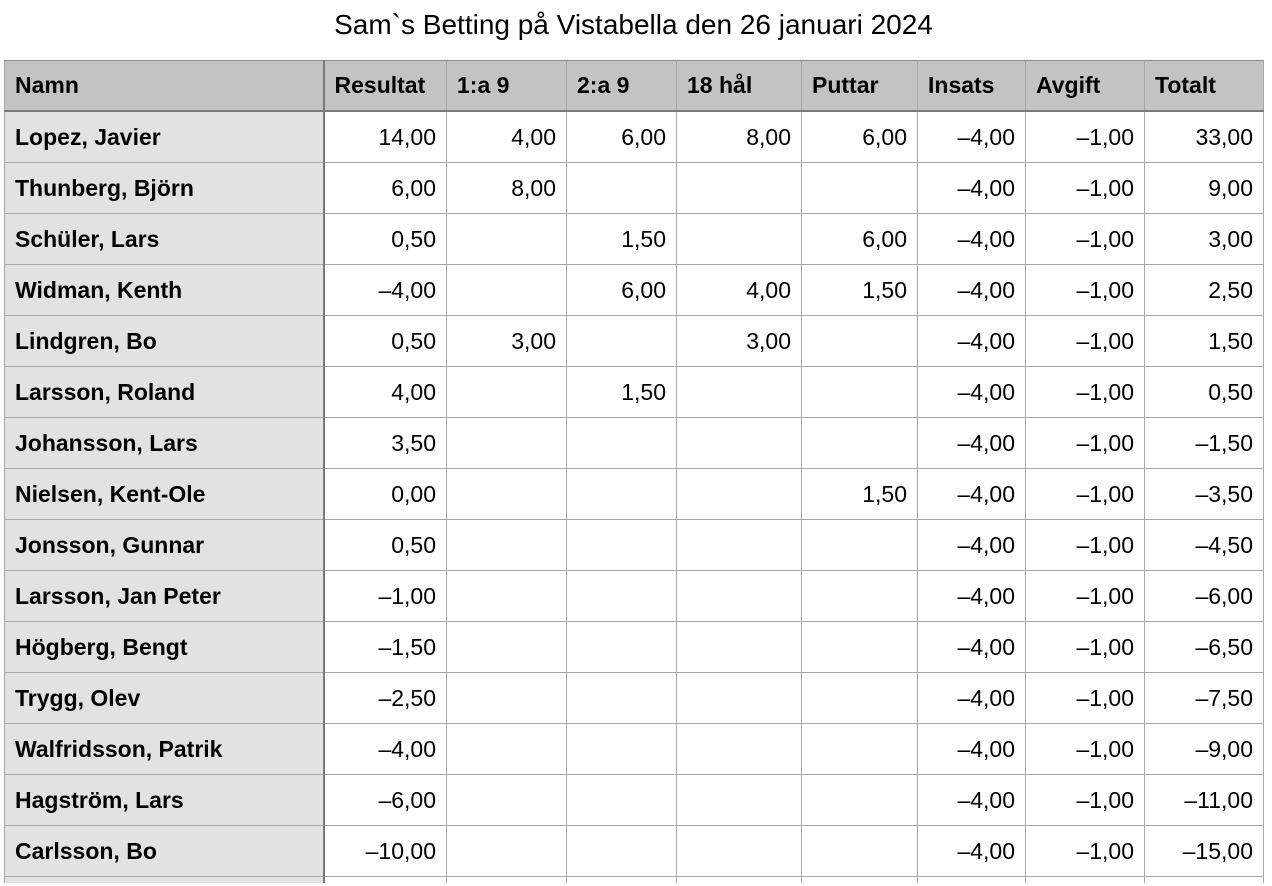 The image size is (1272, 886). Describe the element at coordinates (621, 86) in the screenshot. I see `header-andra-nio: 2:a 9` at that location.